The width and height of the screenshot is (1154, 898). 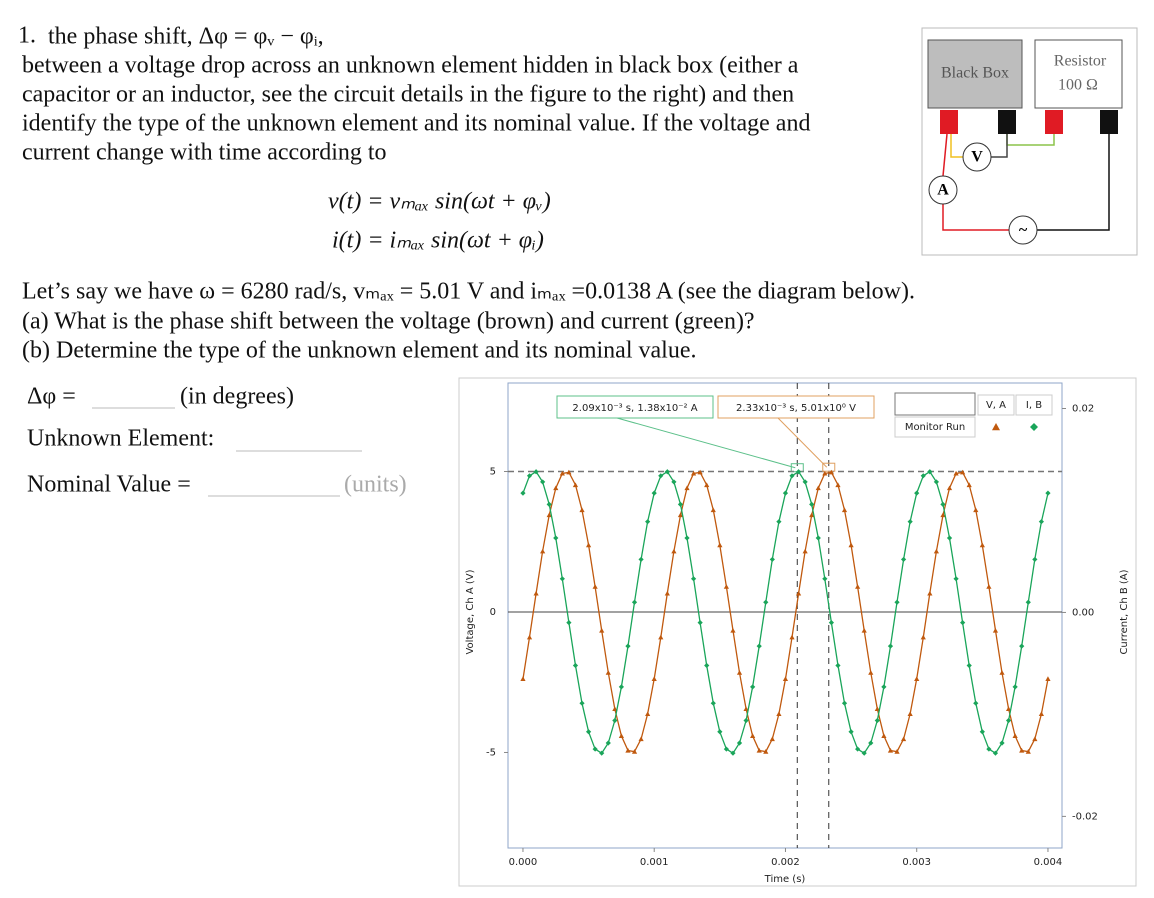 What do you see at coordinates (1085, 816) in the screenshot?
I see `y2-tick-label: -0.02` at bounding box center [1085, 816].